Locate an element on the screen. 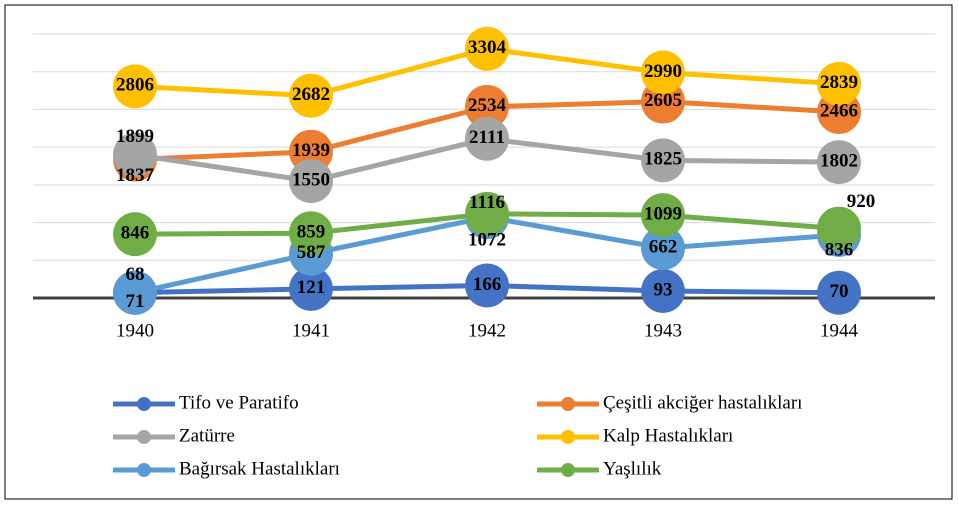  data-label: 70 is located at coordinates (839, 291).